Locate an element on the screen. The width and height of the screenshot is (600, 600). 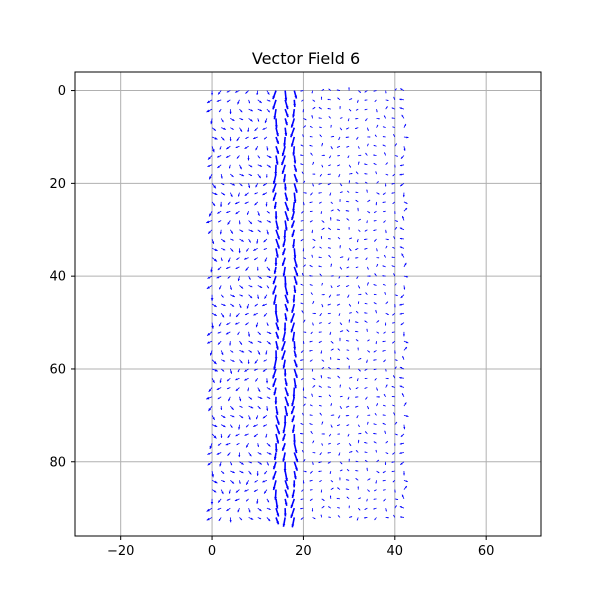
y-tick-label: 20 is located at coordinates (57, 184).